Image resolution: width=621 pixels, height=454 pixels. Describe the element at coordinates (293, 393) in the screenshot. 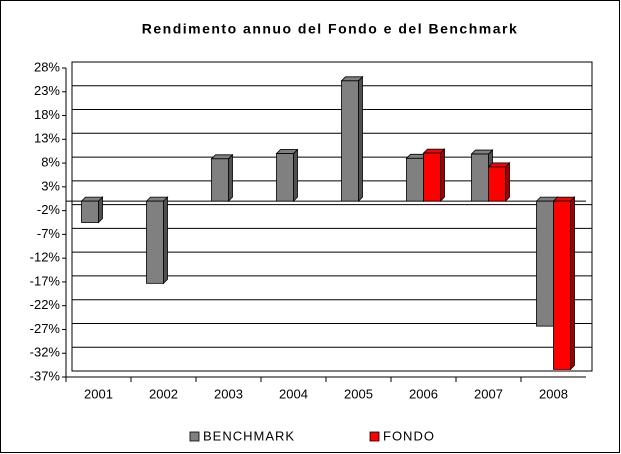

I see `x-tick-label: 2004` at that location.